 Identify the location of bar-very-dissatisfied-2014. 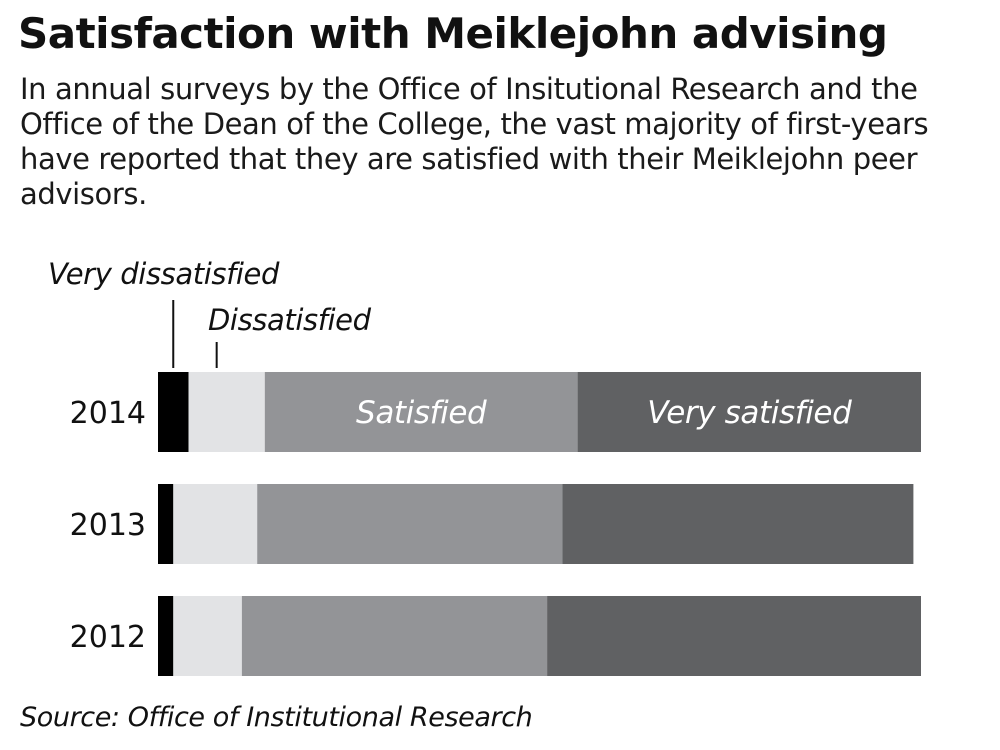
(173, 412).